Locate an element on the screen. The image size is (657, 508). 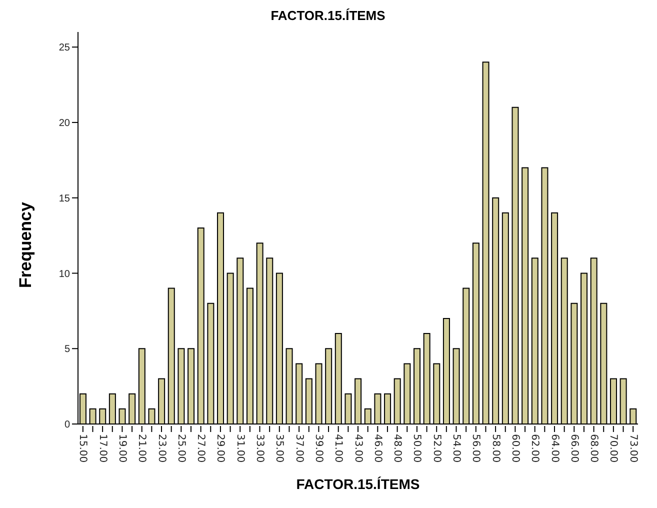
x-tick-label: 33.00 is located at coordinates (260, 448).